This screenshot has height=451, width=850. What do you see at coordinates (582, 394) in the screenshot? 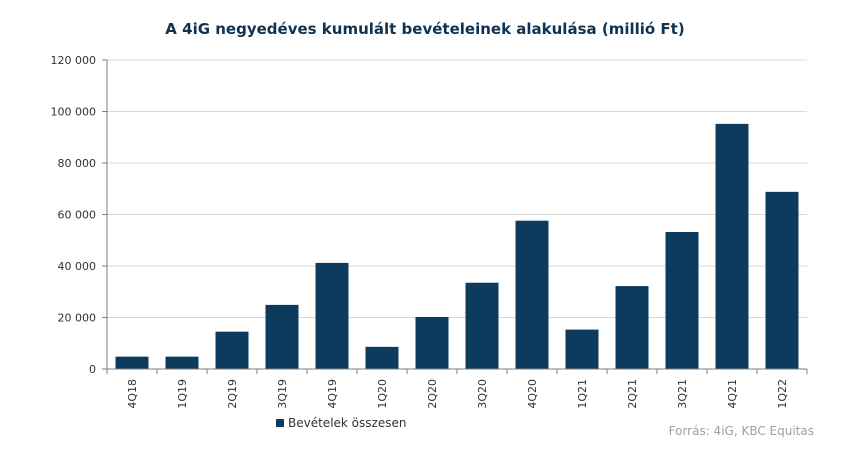
I see `x-tick-label: 1Q21` at bounding box center [582, 394].